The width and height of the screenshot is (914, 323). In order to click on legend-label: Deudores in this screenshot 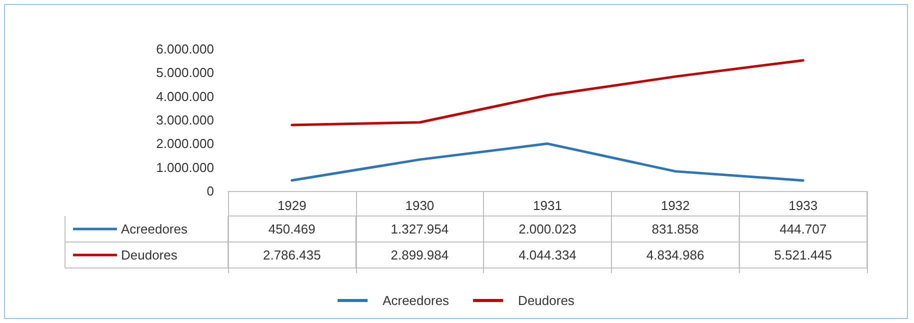, I will do `click(149, 255)`.